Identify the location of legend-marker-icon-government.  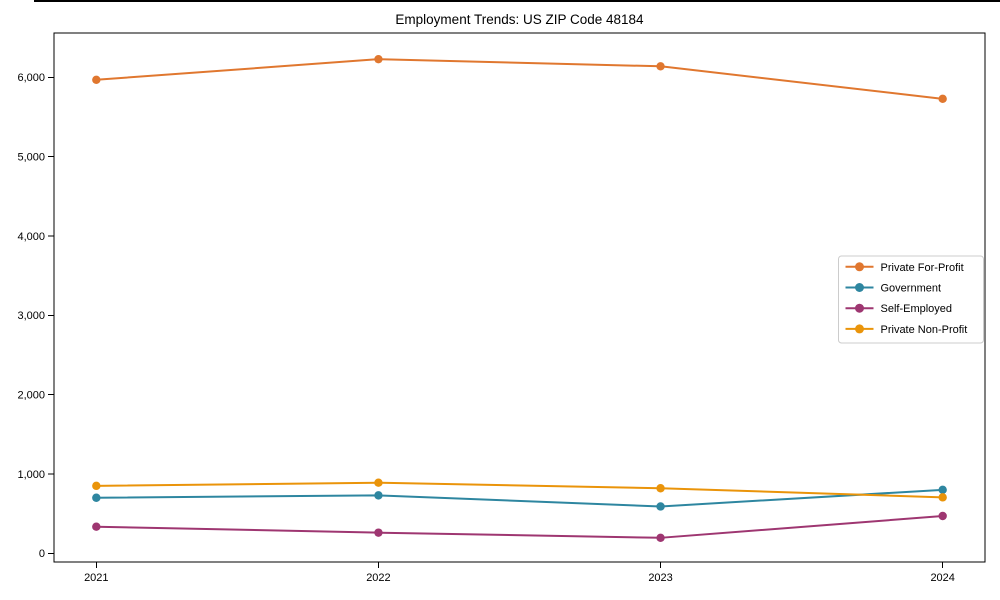
(859, 287).